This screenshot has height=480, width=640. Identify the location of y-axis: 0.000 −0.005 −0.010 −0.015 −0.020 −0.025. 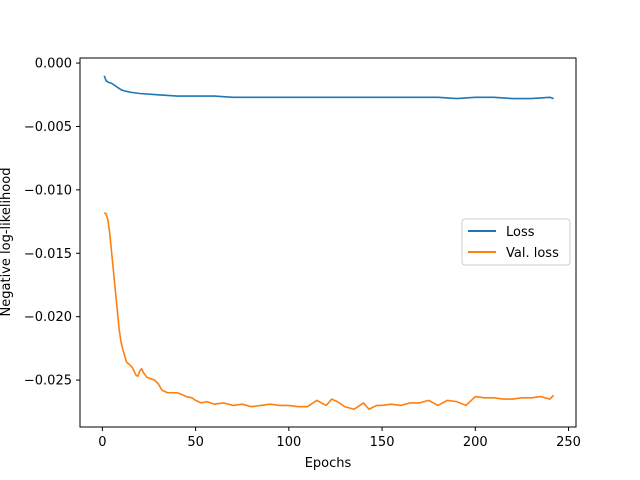
(52, 223).